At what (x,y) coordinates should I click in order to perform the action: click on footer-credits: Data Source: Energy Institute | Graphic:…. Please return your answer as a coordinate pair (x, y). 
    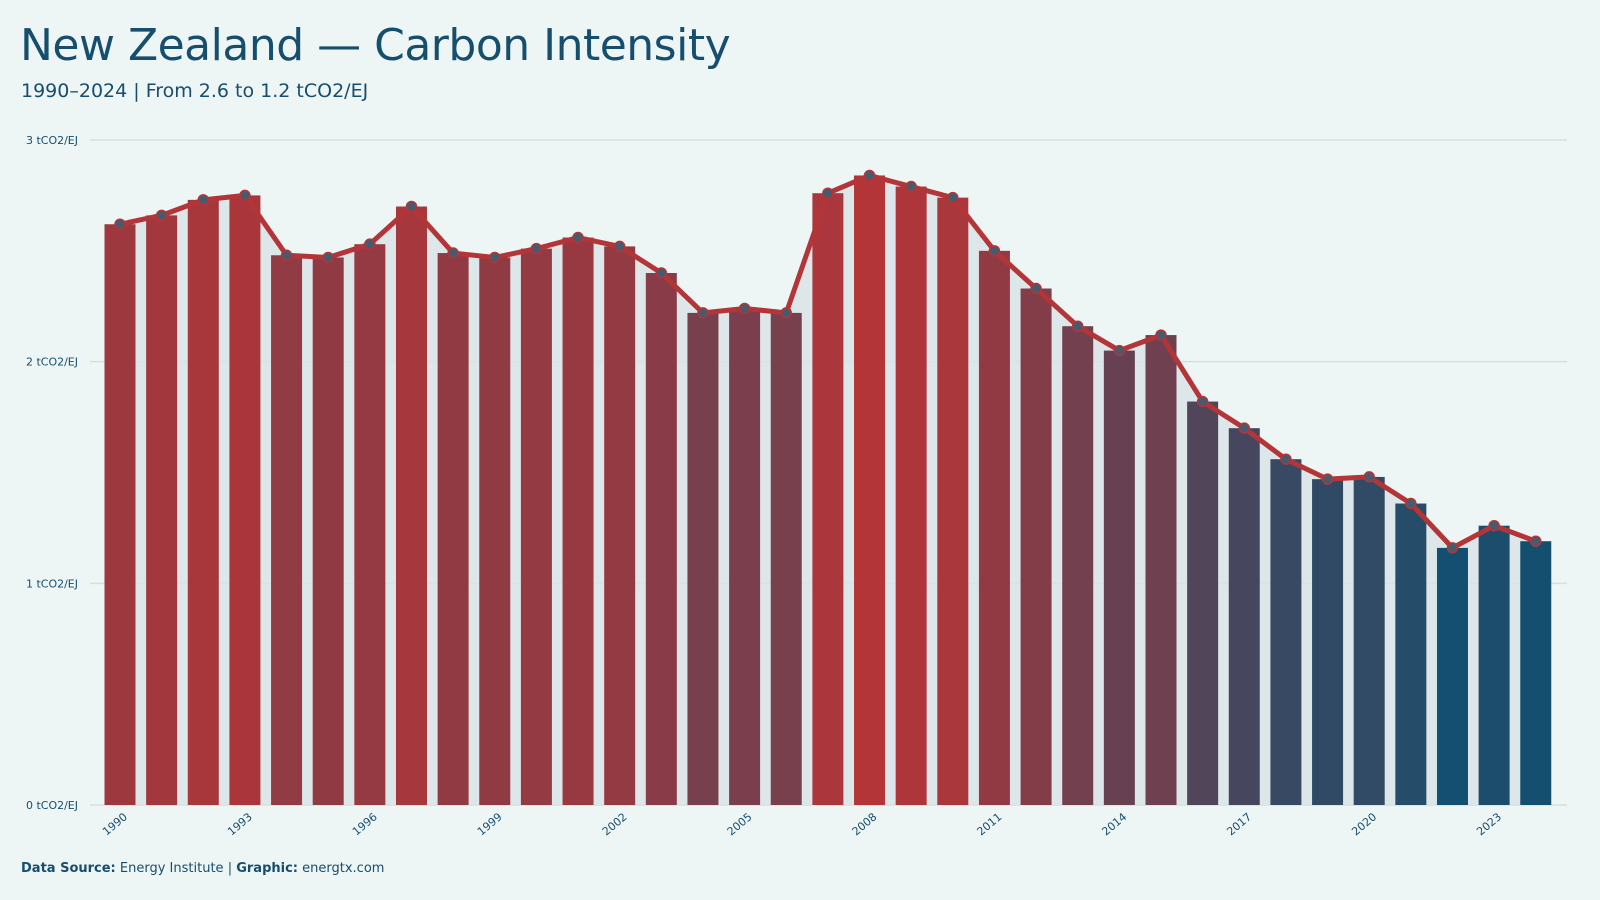
    Looking at the image, I should click on (202, 868).